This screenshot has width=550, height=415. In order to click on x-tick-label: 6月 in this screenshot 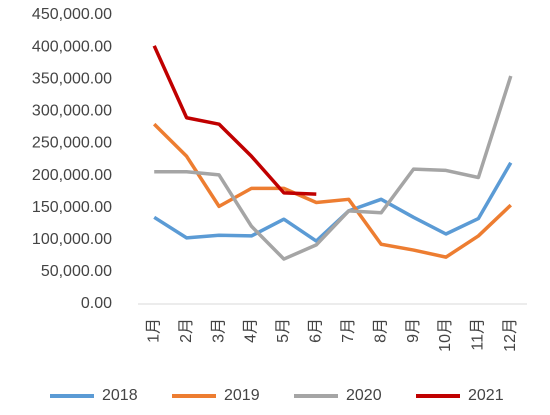, I will do `click(316, 330)`.